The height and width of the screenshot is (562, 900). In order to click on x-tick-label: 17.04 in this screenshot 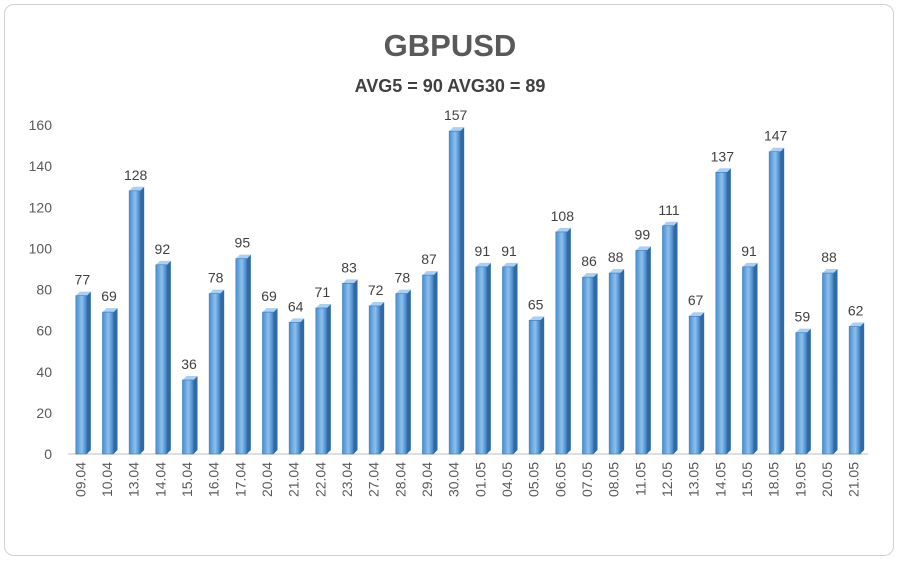, I will do `click(240, 479)`.